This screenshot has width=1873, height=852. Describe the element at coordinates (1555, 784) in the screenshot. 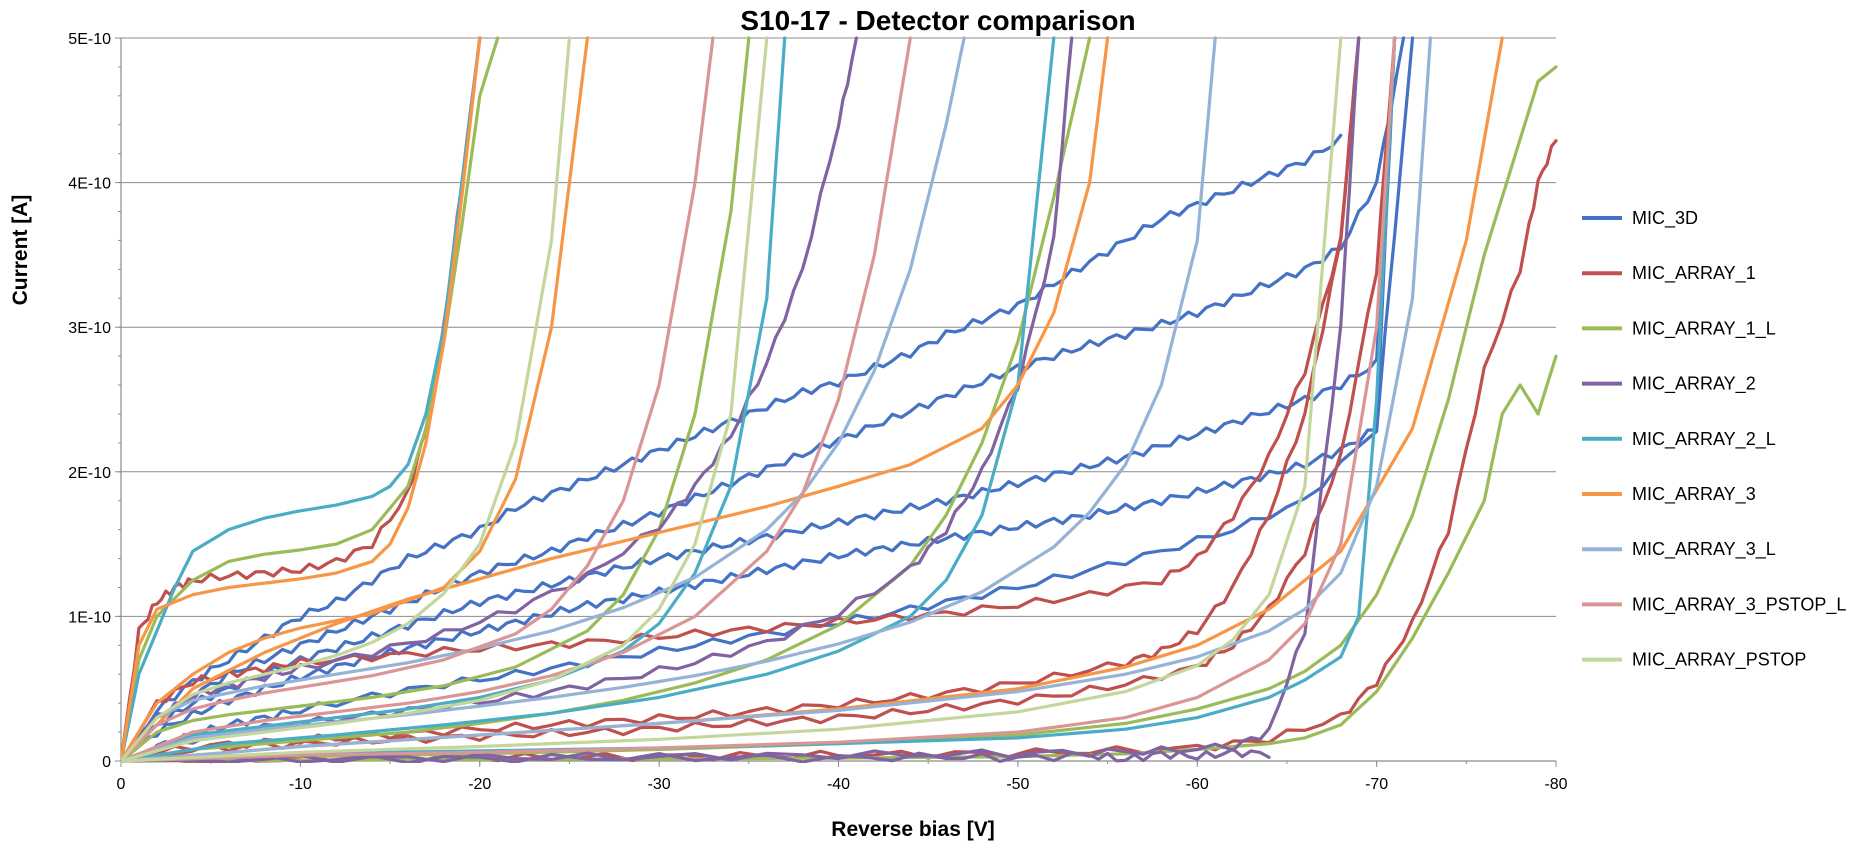

I see `x-tick-label: -80` at that location.